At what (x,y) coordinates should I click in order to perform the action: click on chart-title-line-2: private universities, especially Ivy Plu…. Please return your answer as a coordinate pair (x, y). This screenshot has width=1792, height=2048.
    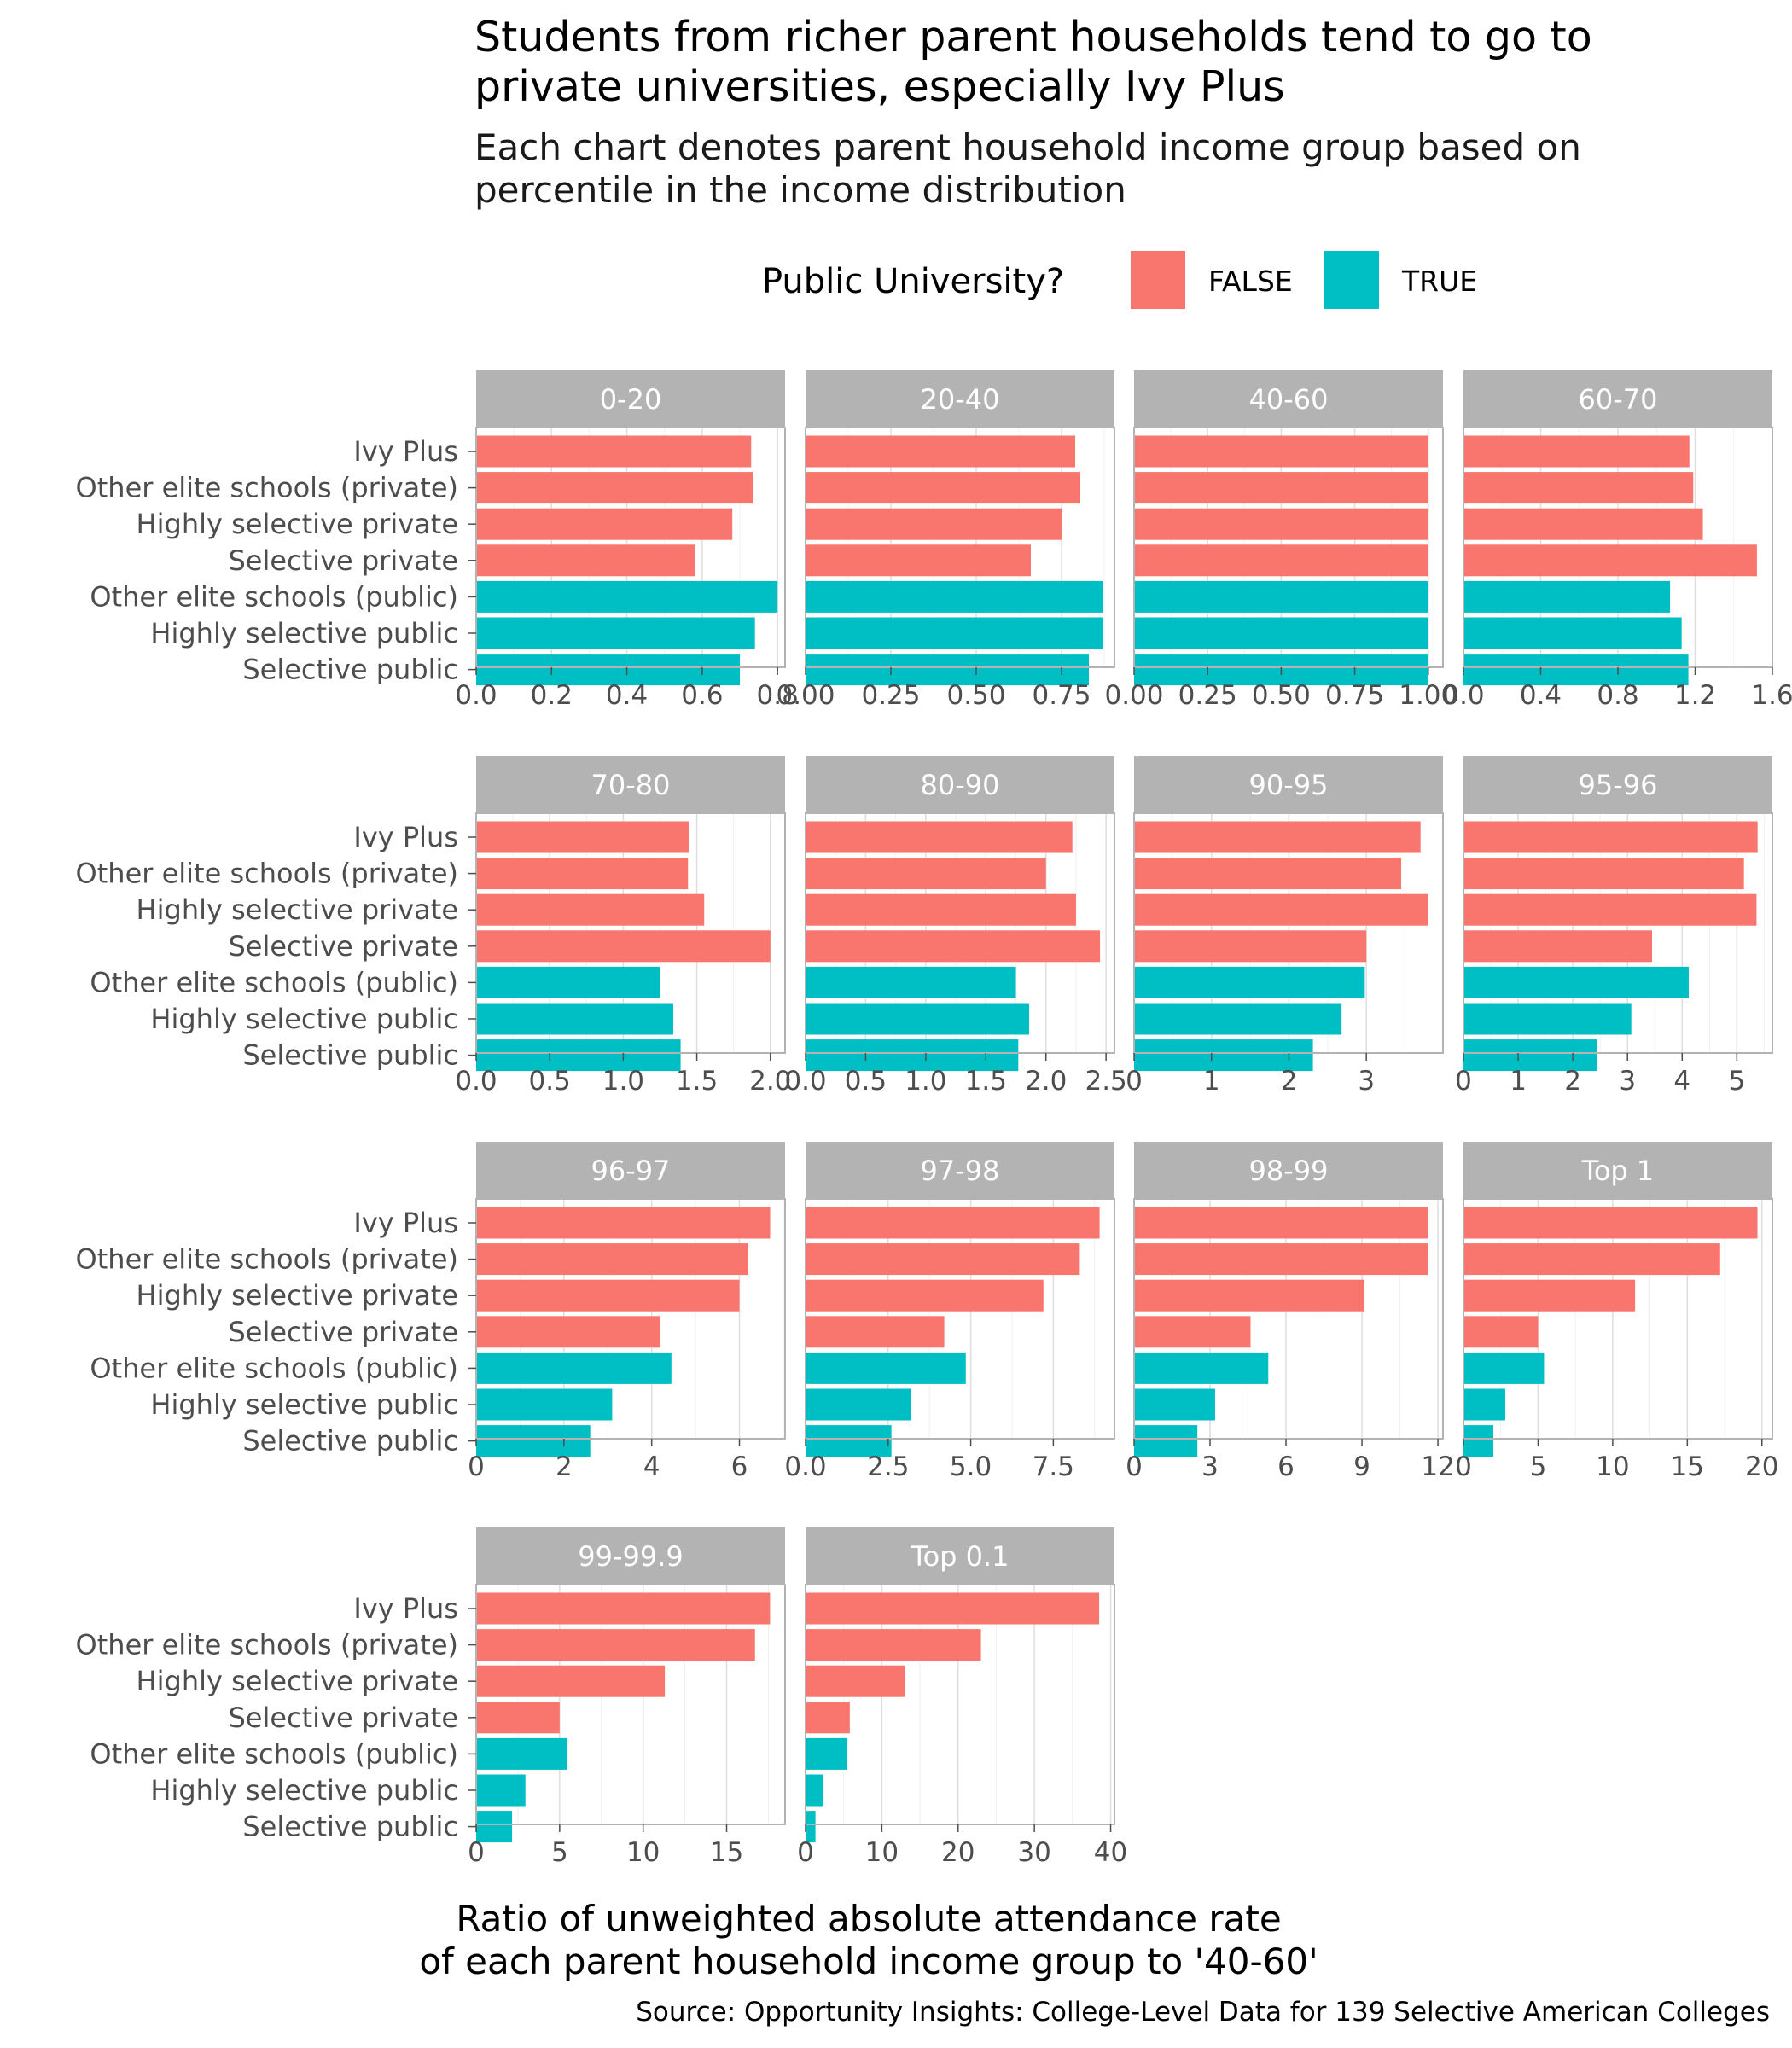
    Looking at the image, I should click on (879, 86).